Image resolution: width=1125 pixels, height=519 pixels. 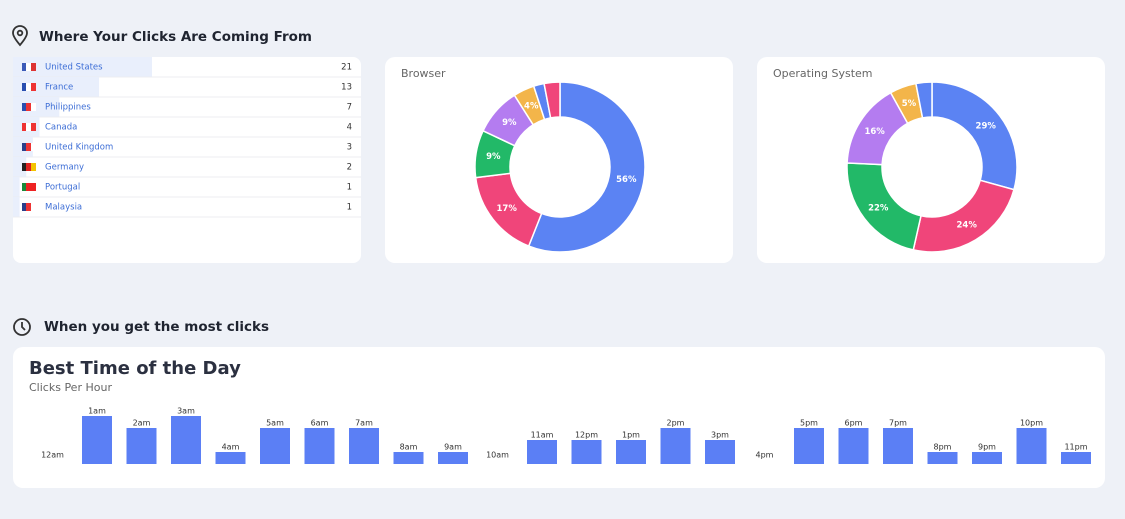 I want to click on country-count: 21, so click(x=346, y=68).